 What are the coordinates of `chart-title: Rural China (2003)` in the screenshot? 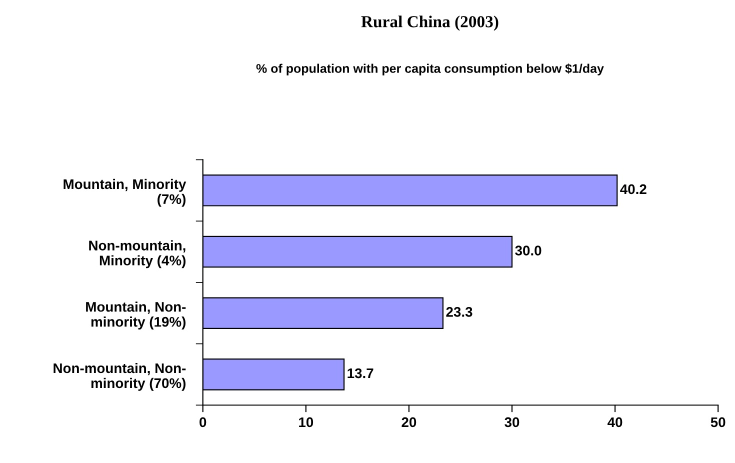 It's located at (429, 23).